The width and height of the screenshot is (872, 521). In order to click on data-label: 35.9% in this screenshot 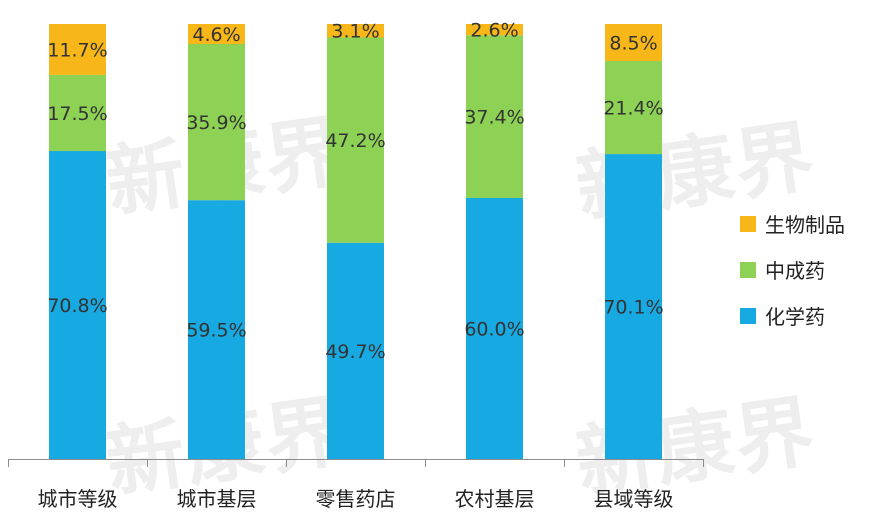, I will do `click(216, 123)`.